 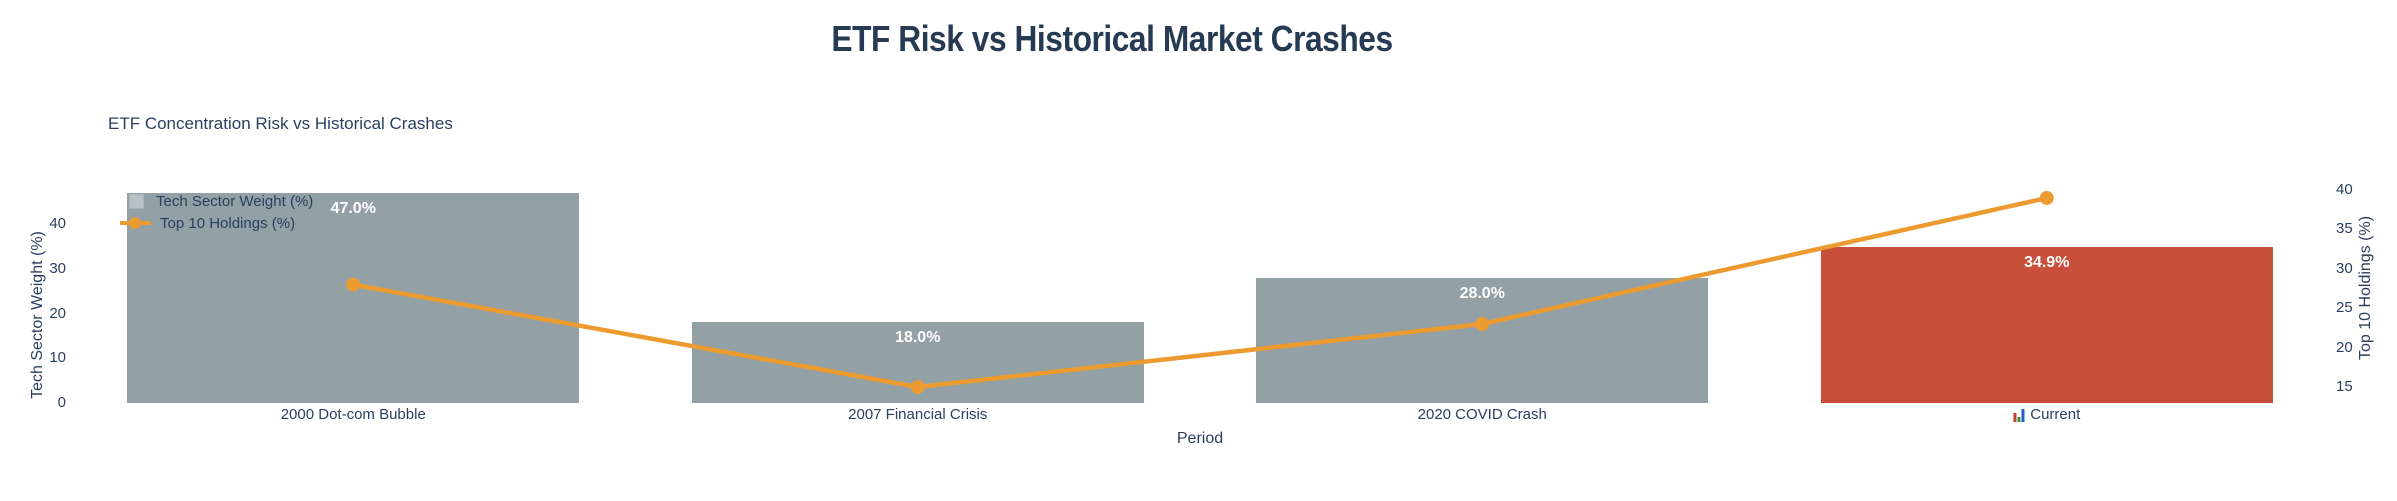 I want to click on right-axis-title: Top 10 Holdings (%), so click(x=2365, y=288).